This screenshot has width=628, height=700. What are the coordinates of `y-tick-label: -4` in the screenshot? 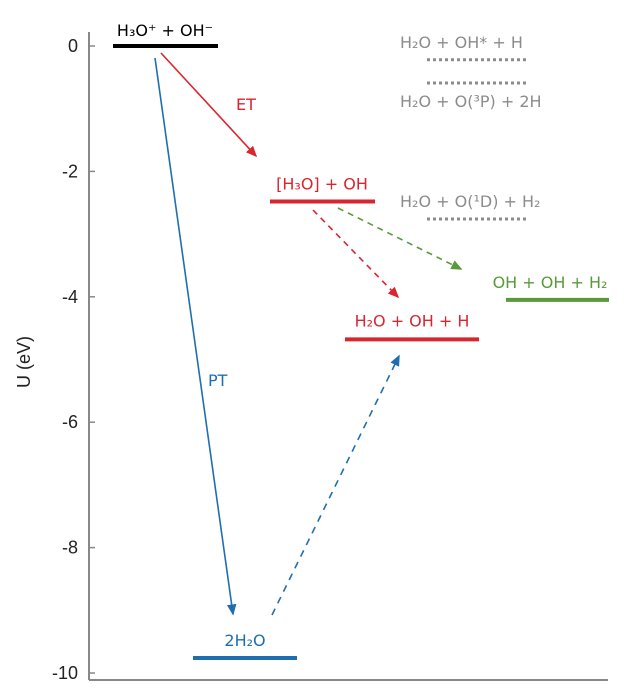 It's located at (70, 297).